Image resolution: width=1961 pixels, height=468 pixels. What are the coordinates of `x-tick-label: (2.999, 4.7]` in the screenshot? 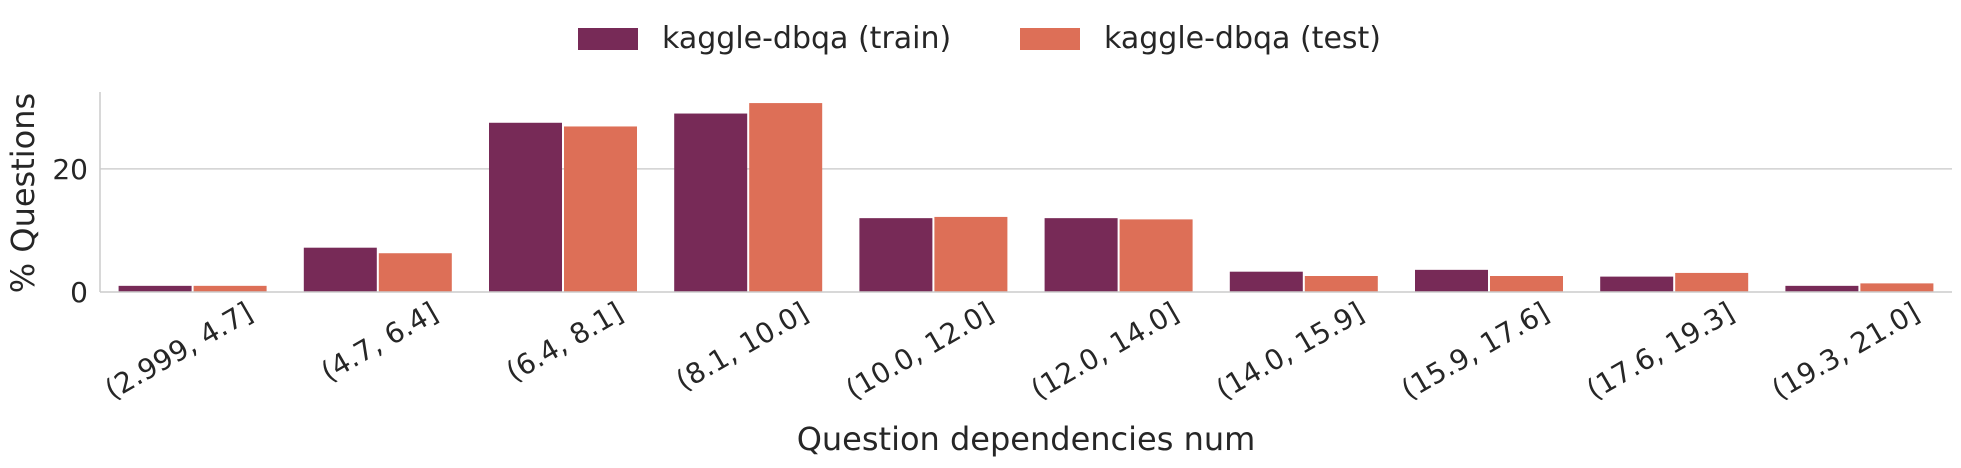 It's located at (178, 350).